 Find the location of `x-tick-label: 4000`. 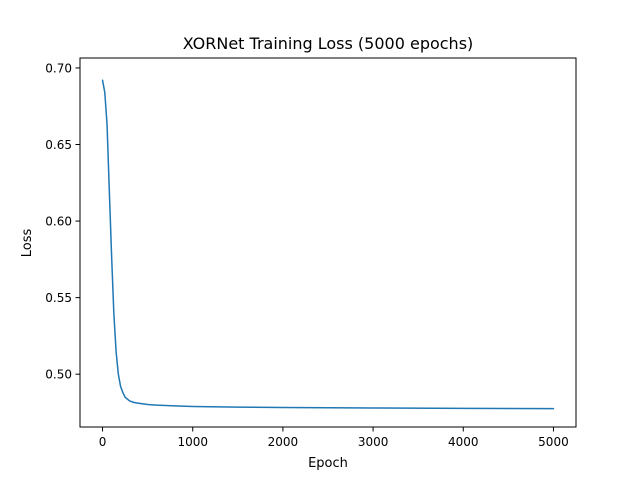

x-tick-label: 4000 is located at coordinates (463, 442).